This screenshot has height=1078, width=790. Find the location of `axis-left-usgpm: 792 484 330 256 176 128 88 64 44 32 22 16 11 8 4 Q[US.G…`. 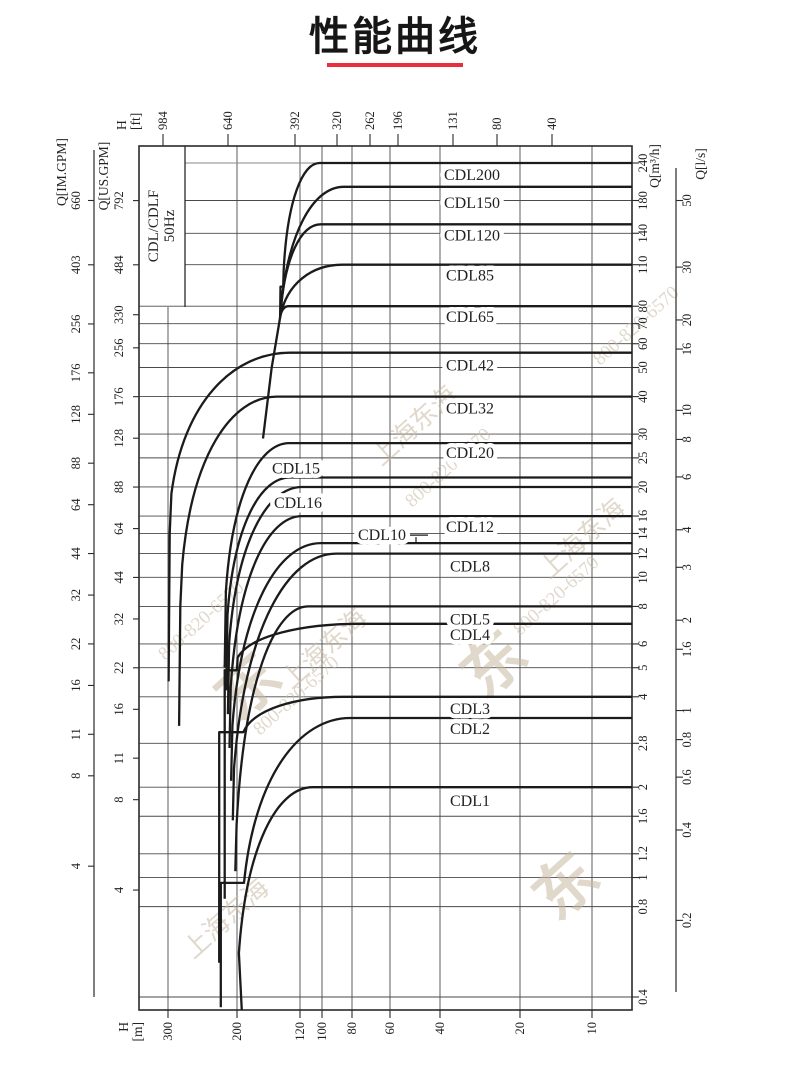

axis-left-usgpm: 792 484 330 256 176 128 88 64 44 32 22 16 11 8 4 Q[US.G… is located at coordinates (117, 517).